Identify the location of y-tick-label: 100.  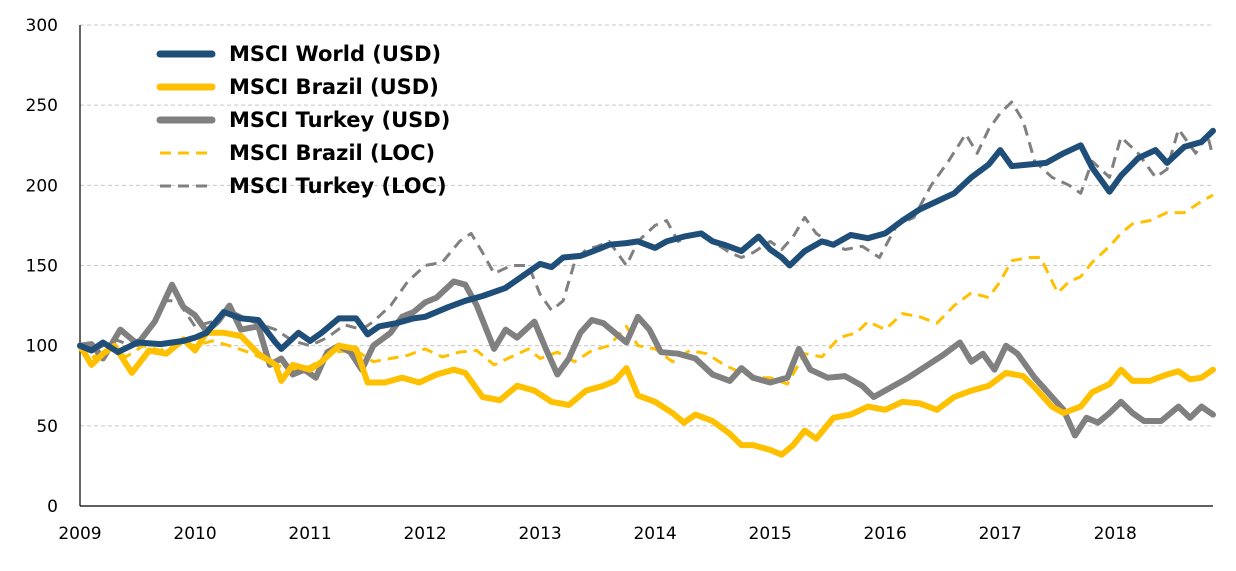
(42, 347).